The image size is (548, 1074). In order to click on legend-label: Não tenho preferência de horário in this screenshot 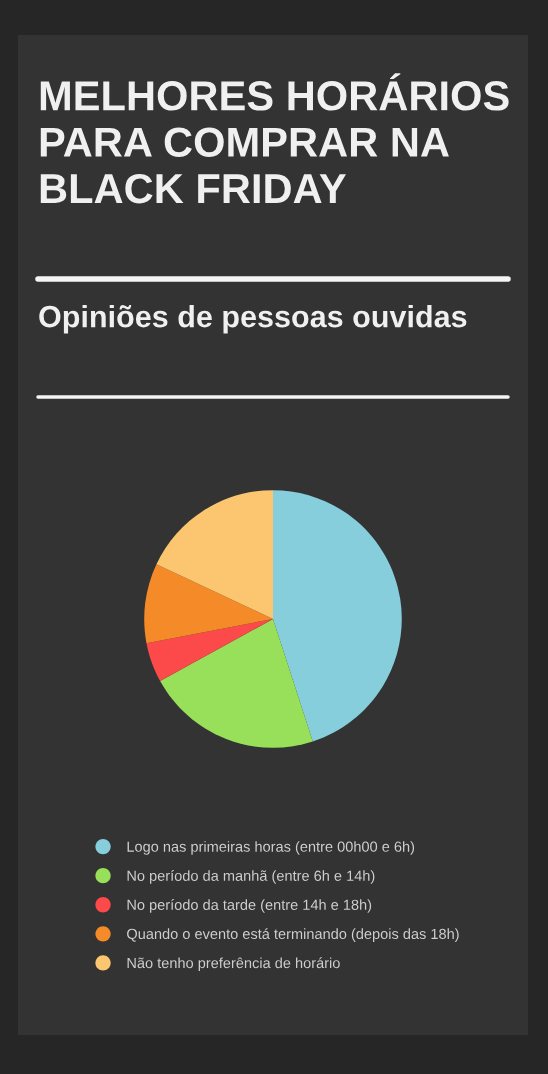, I will do `click(233, 964)`.